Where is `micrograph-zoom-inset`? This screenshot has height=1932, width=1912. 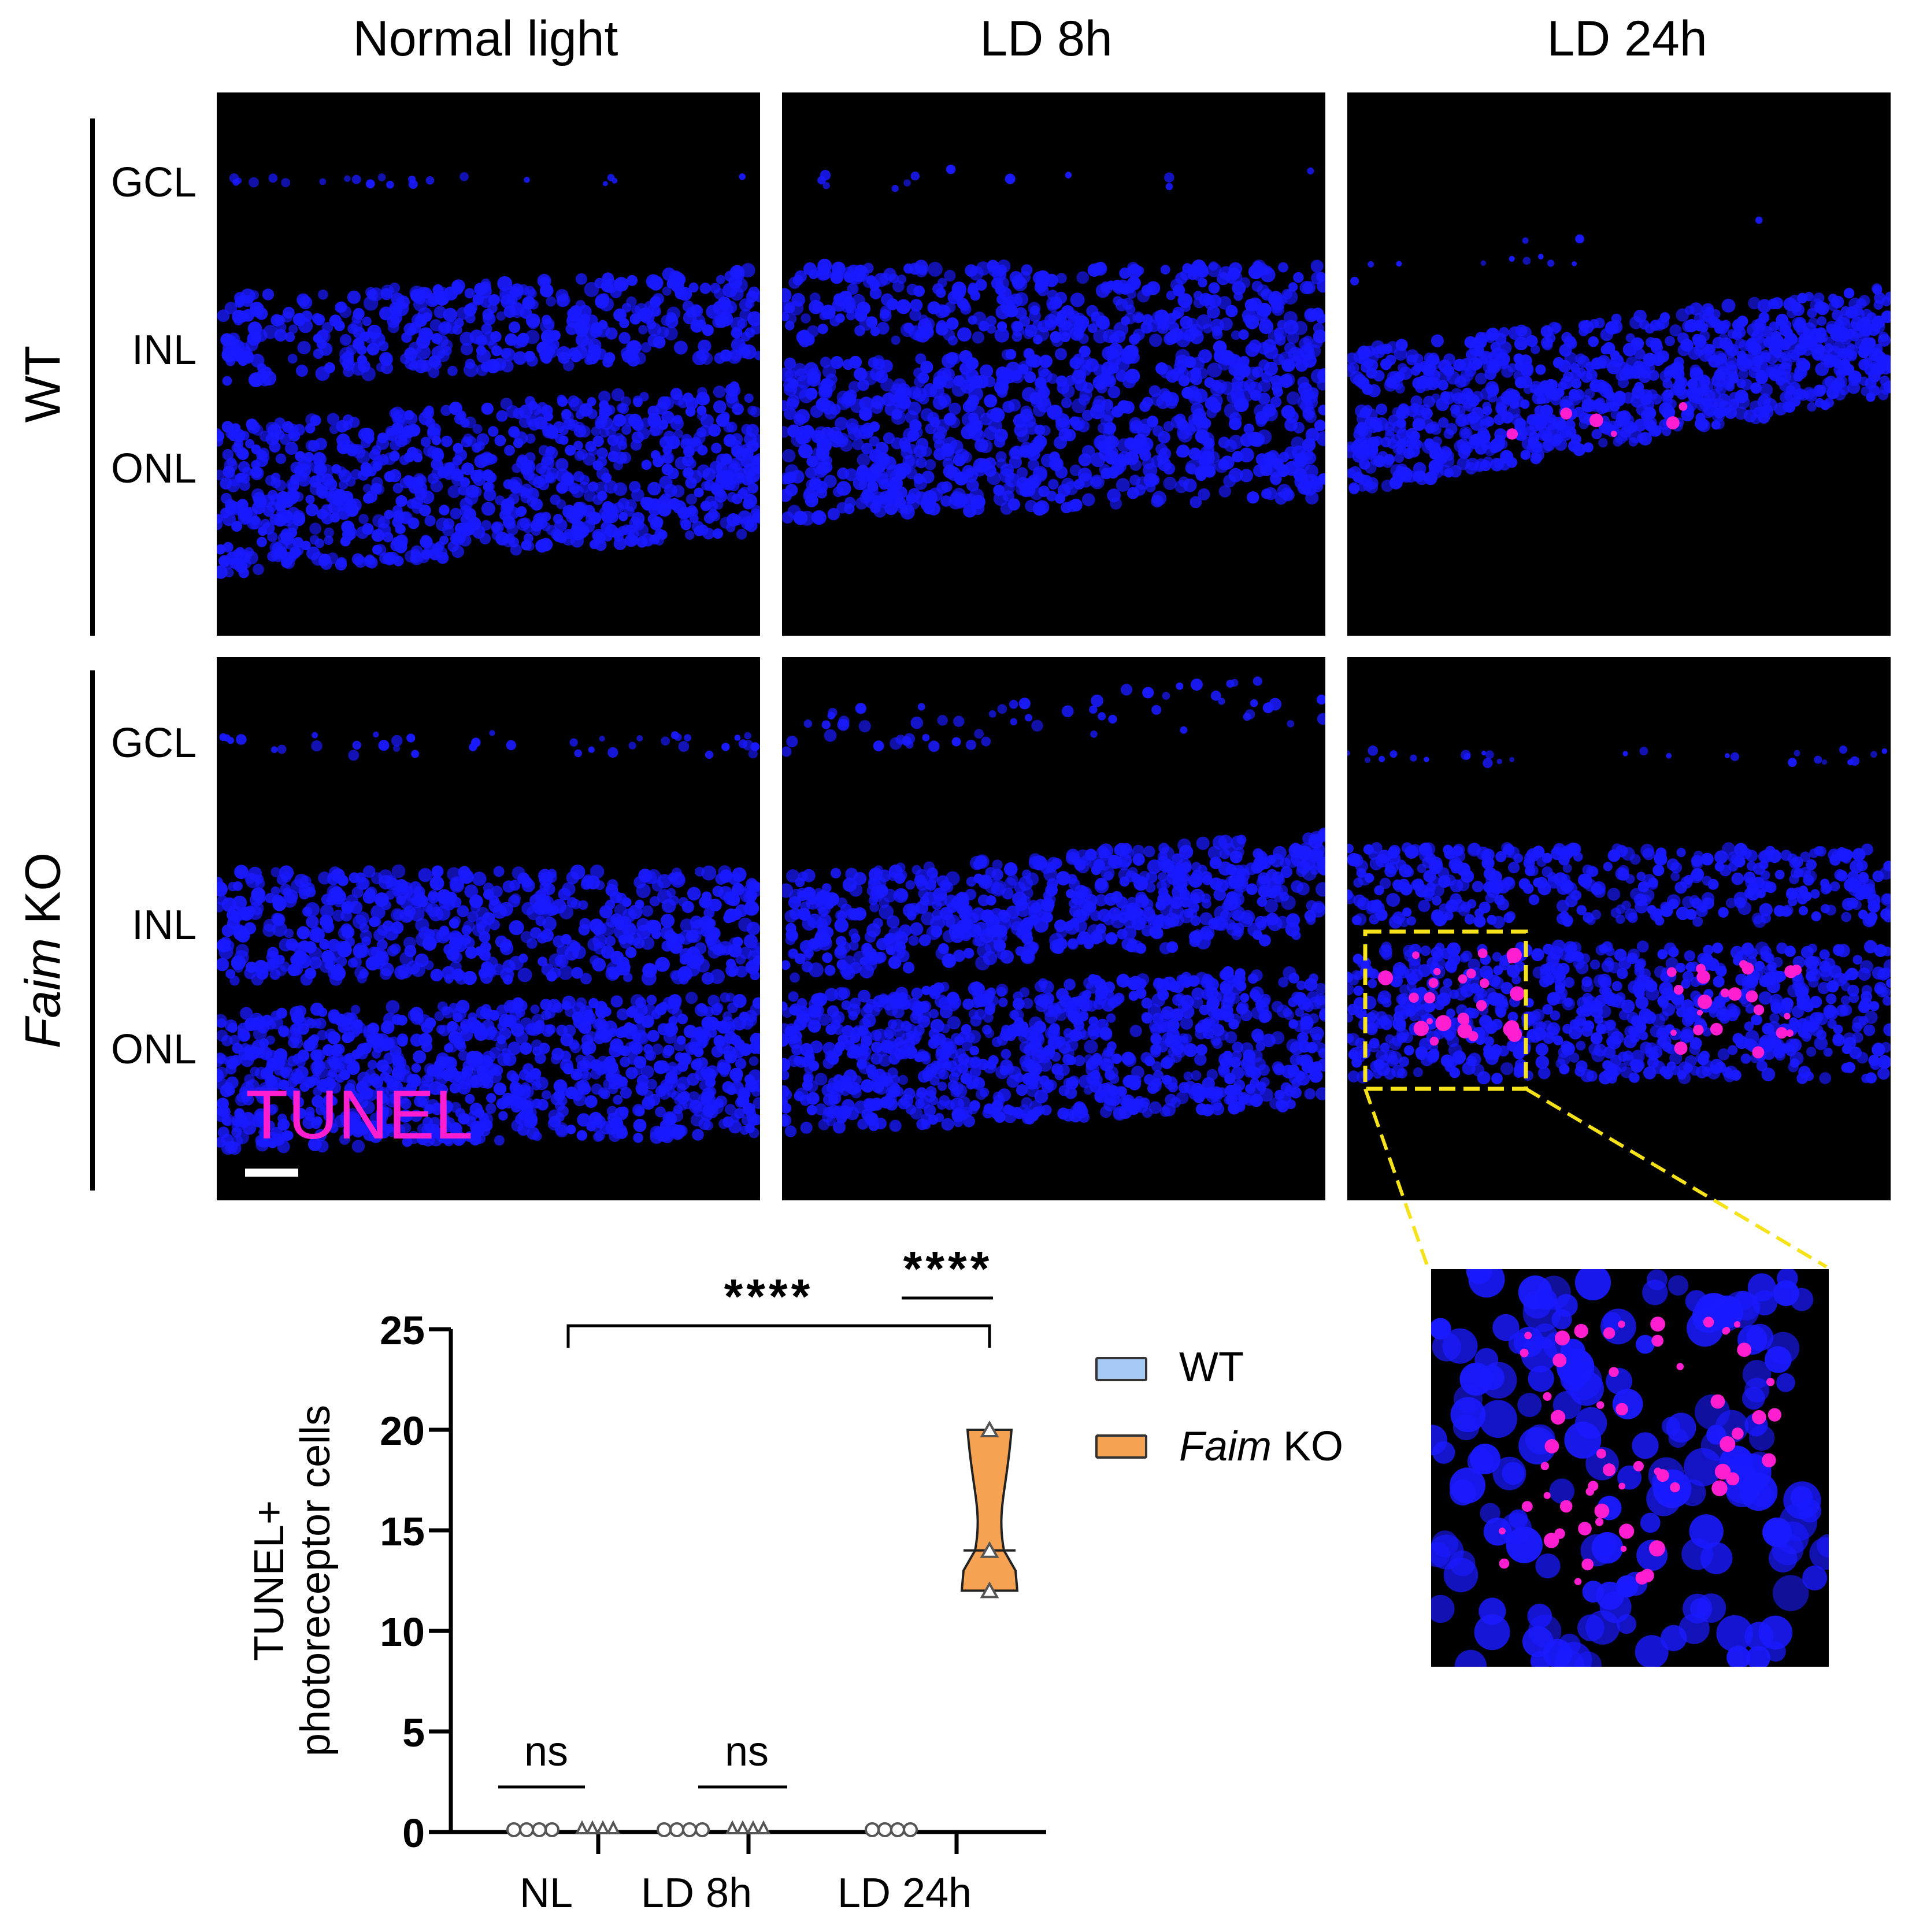 micrograph-zoom-inset is located at coordinates (1630, 1468).